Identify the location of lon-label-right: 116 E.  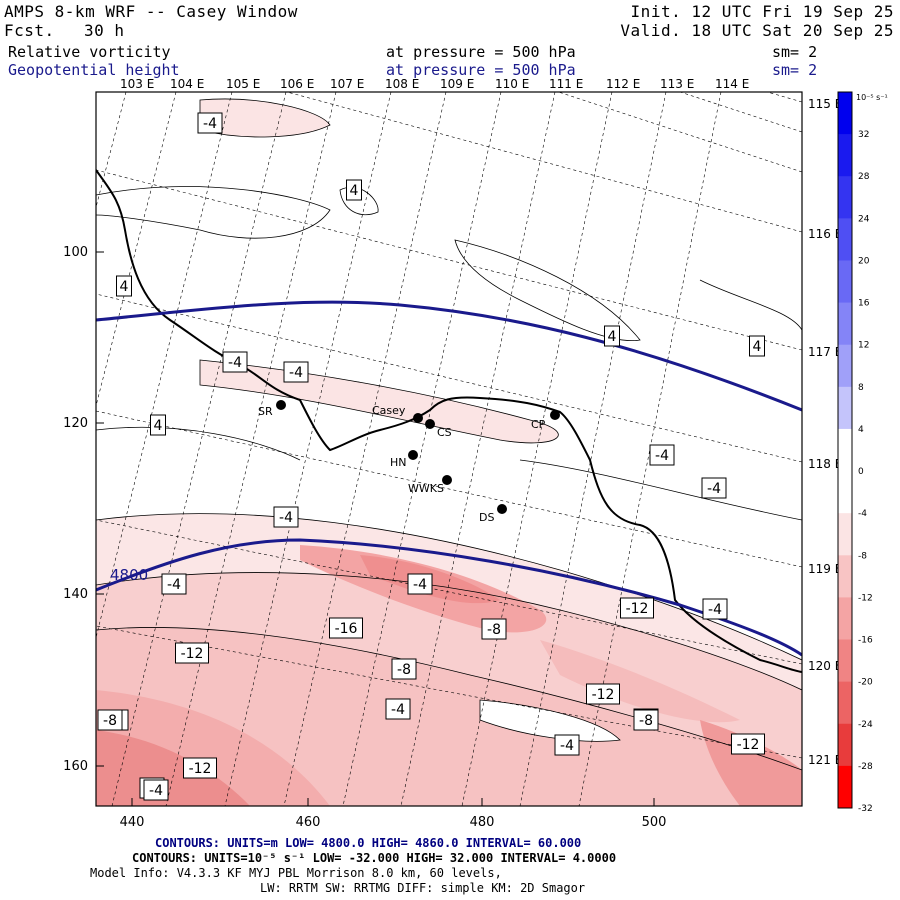
(825, 234).